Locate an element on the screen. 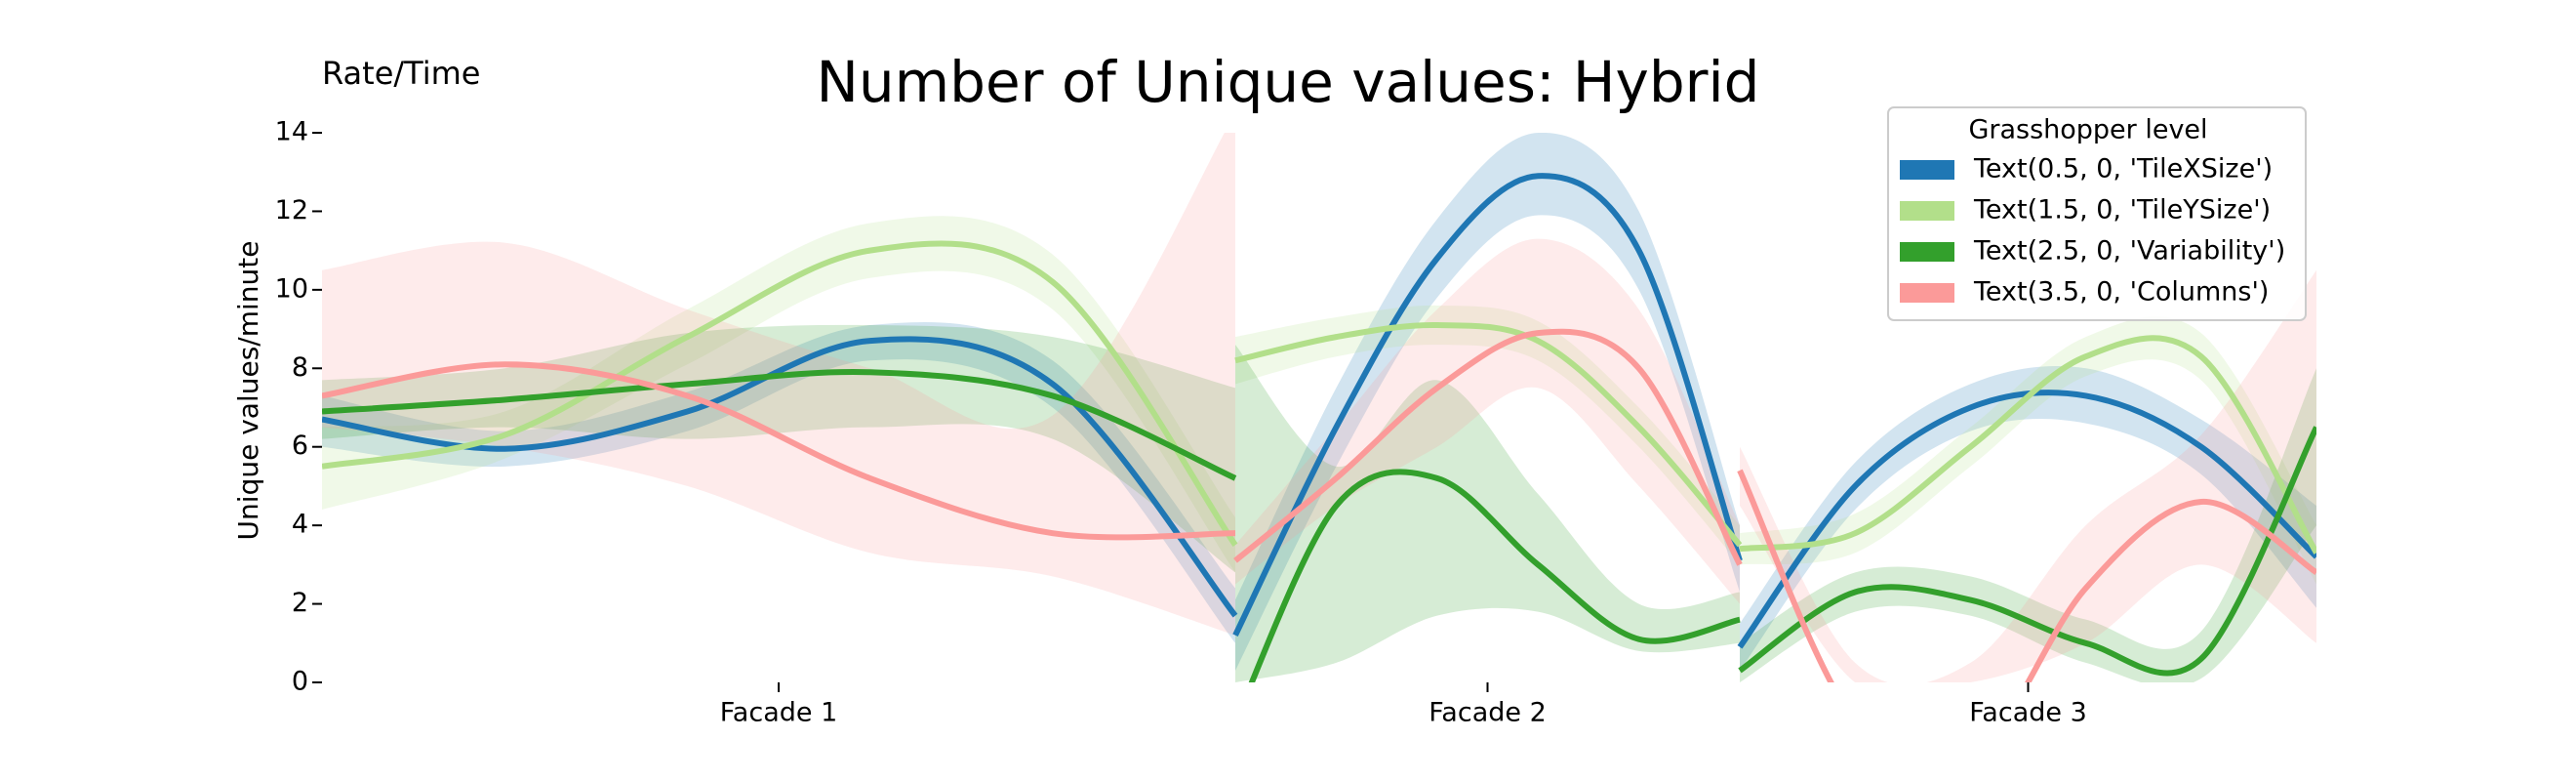 The height and width of the screenshot is (781, 2576). legend-title: Grasshopper level is located at coordinates (2087, 130).